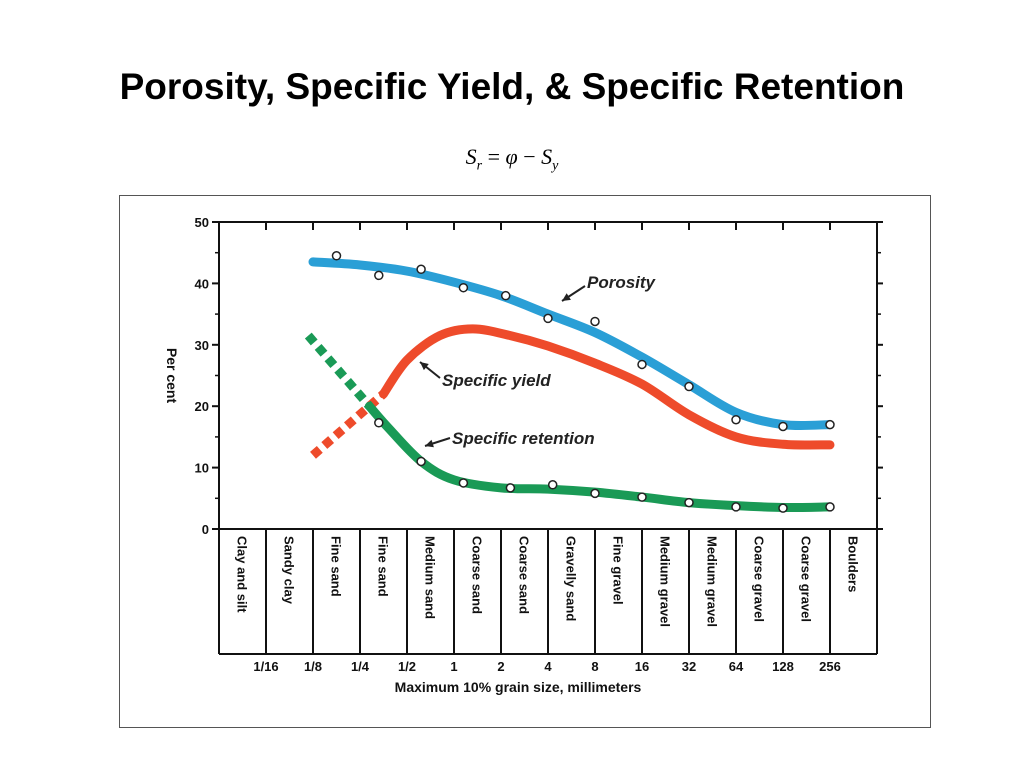 This screenshot has width=1024, height=768. I want to click on size-tick-label: 1/8, so click(313, 666).